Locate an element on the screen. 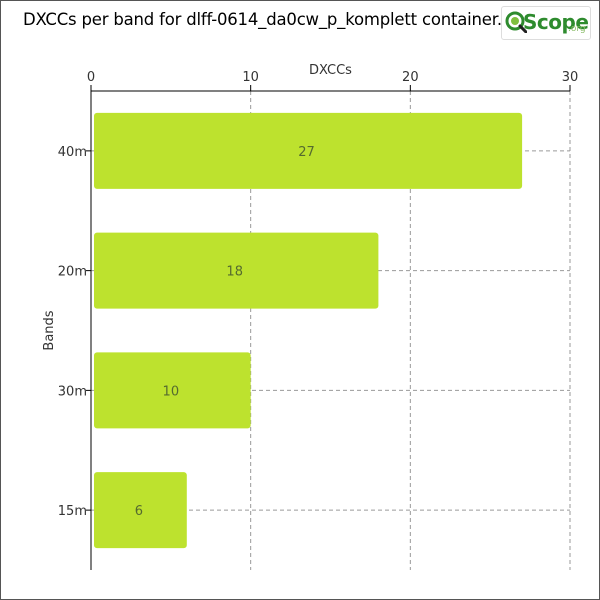 The image size is (600, 600). y-axis-title: Bands is located at coordinates (49, 330).